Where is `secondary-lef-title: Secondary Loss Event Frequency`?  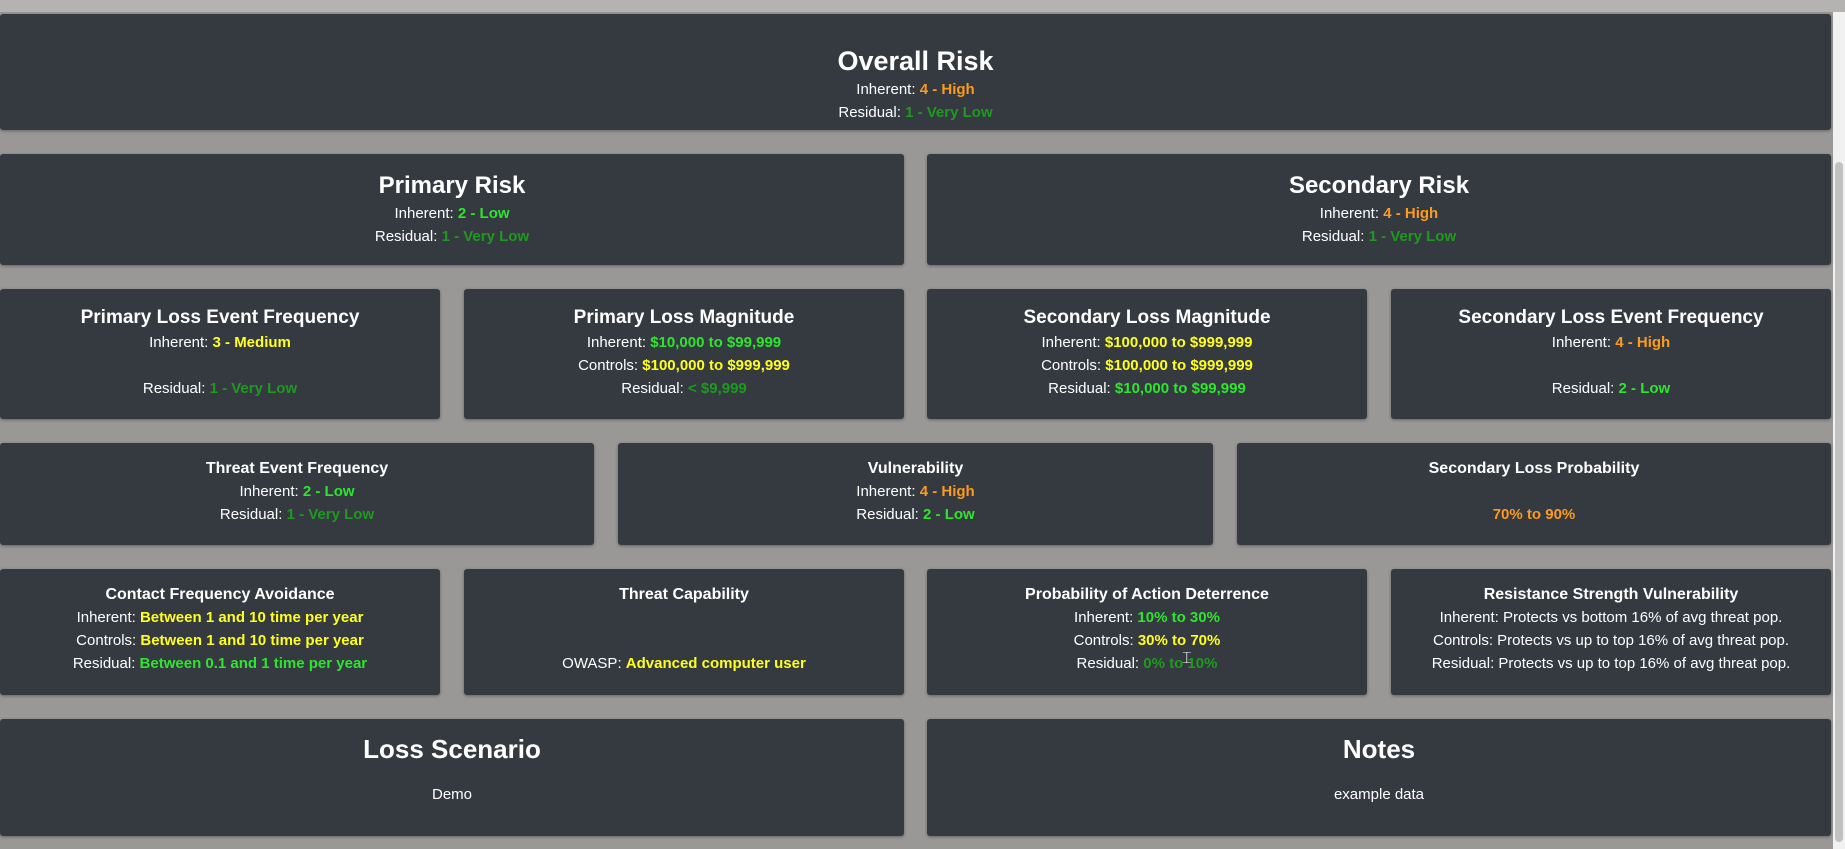
secondary-lef-title: Secondary Loss Event Frequency is located at coordinates (1611, 317).